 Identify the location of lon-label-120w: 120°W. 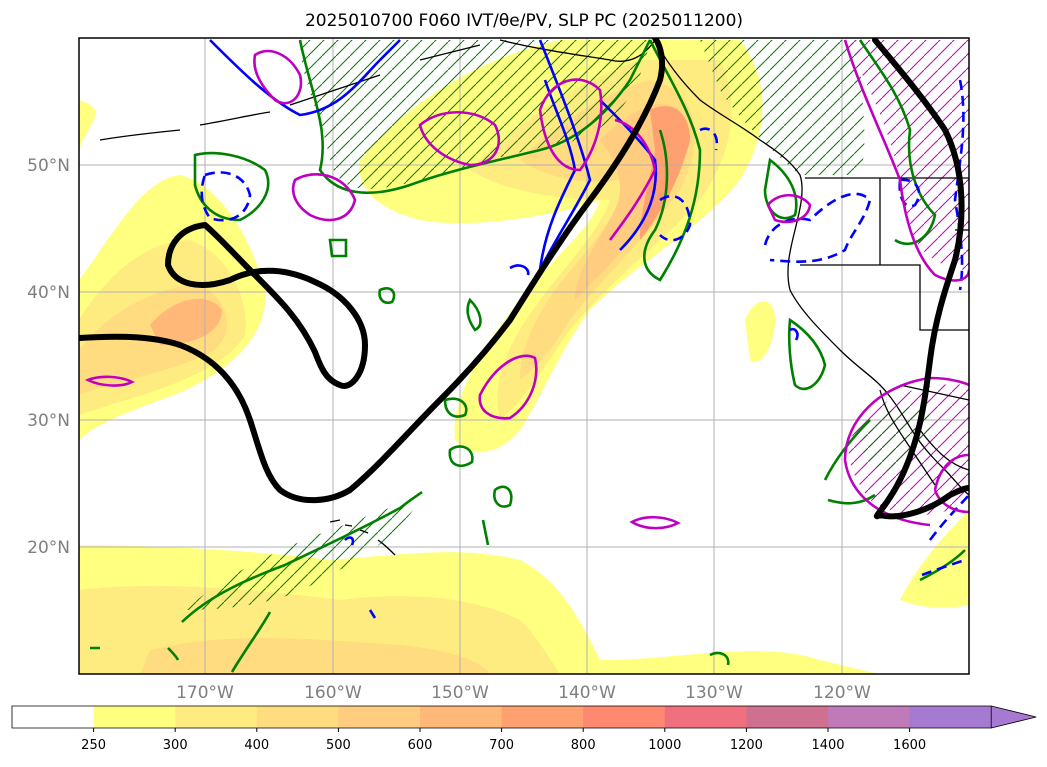
(842, 693).